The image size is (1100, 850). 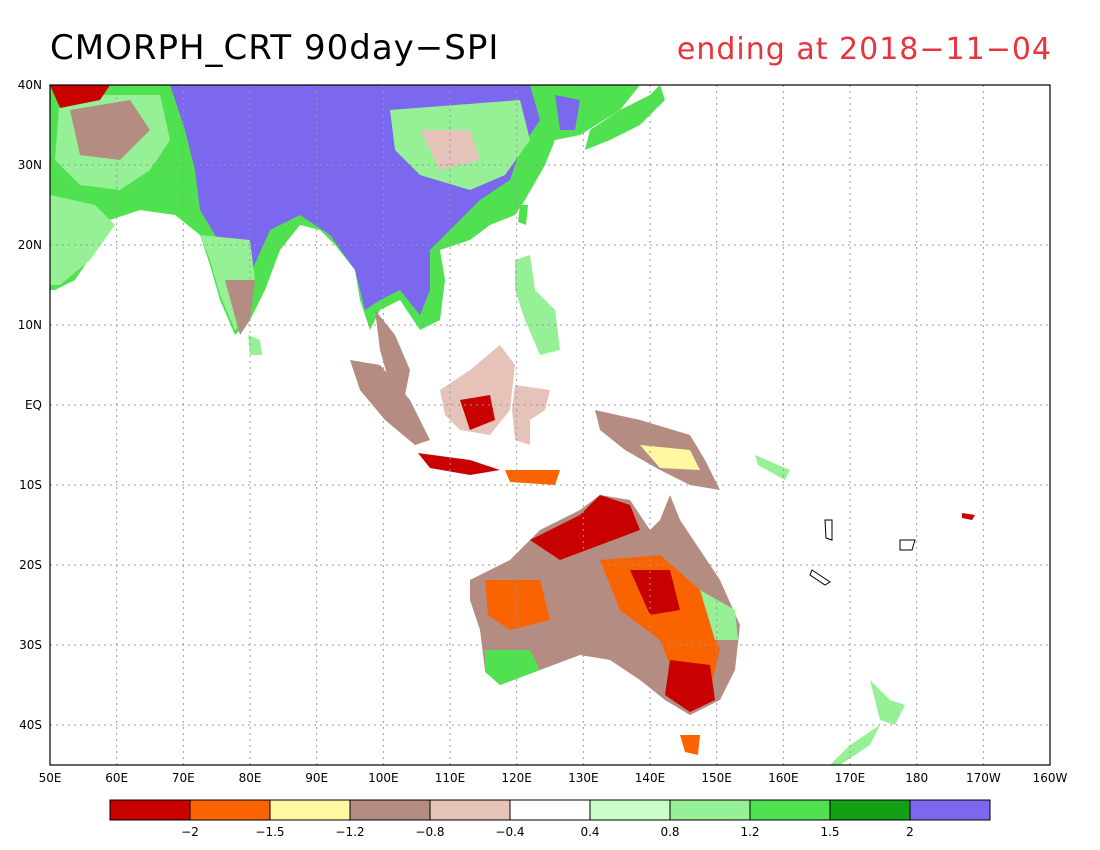 I want to click on colorbar-label: 1.5, so click(x=829, y=832).